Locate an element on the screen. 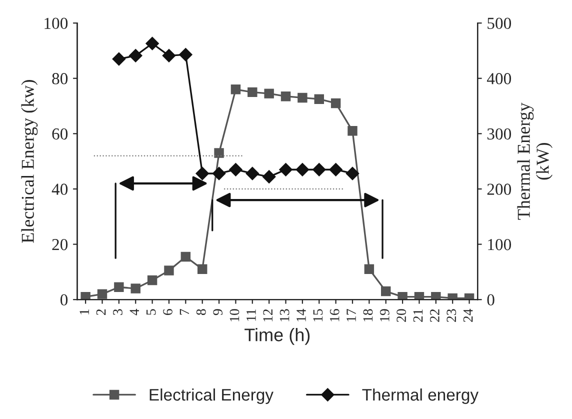  x-tick-label: 14 is located at coordinates (301, 315).